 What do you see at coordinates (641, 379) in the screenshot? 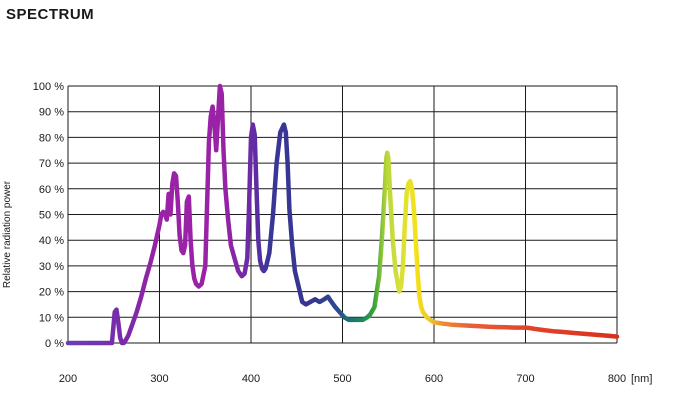
I see `x-axis-unit-label: [nm]` at bounding box center [641, 379].